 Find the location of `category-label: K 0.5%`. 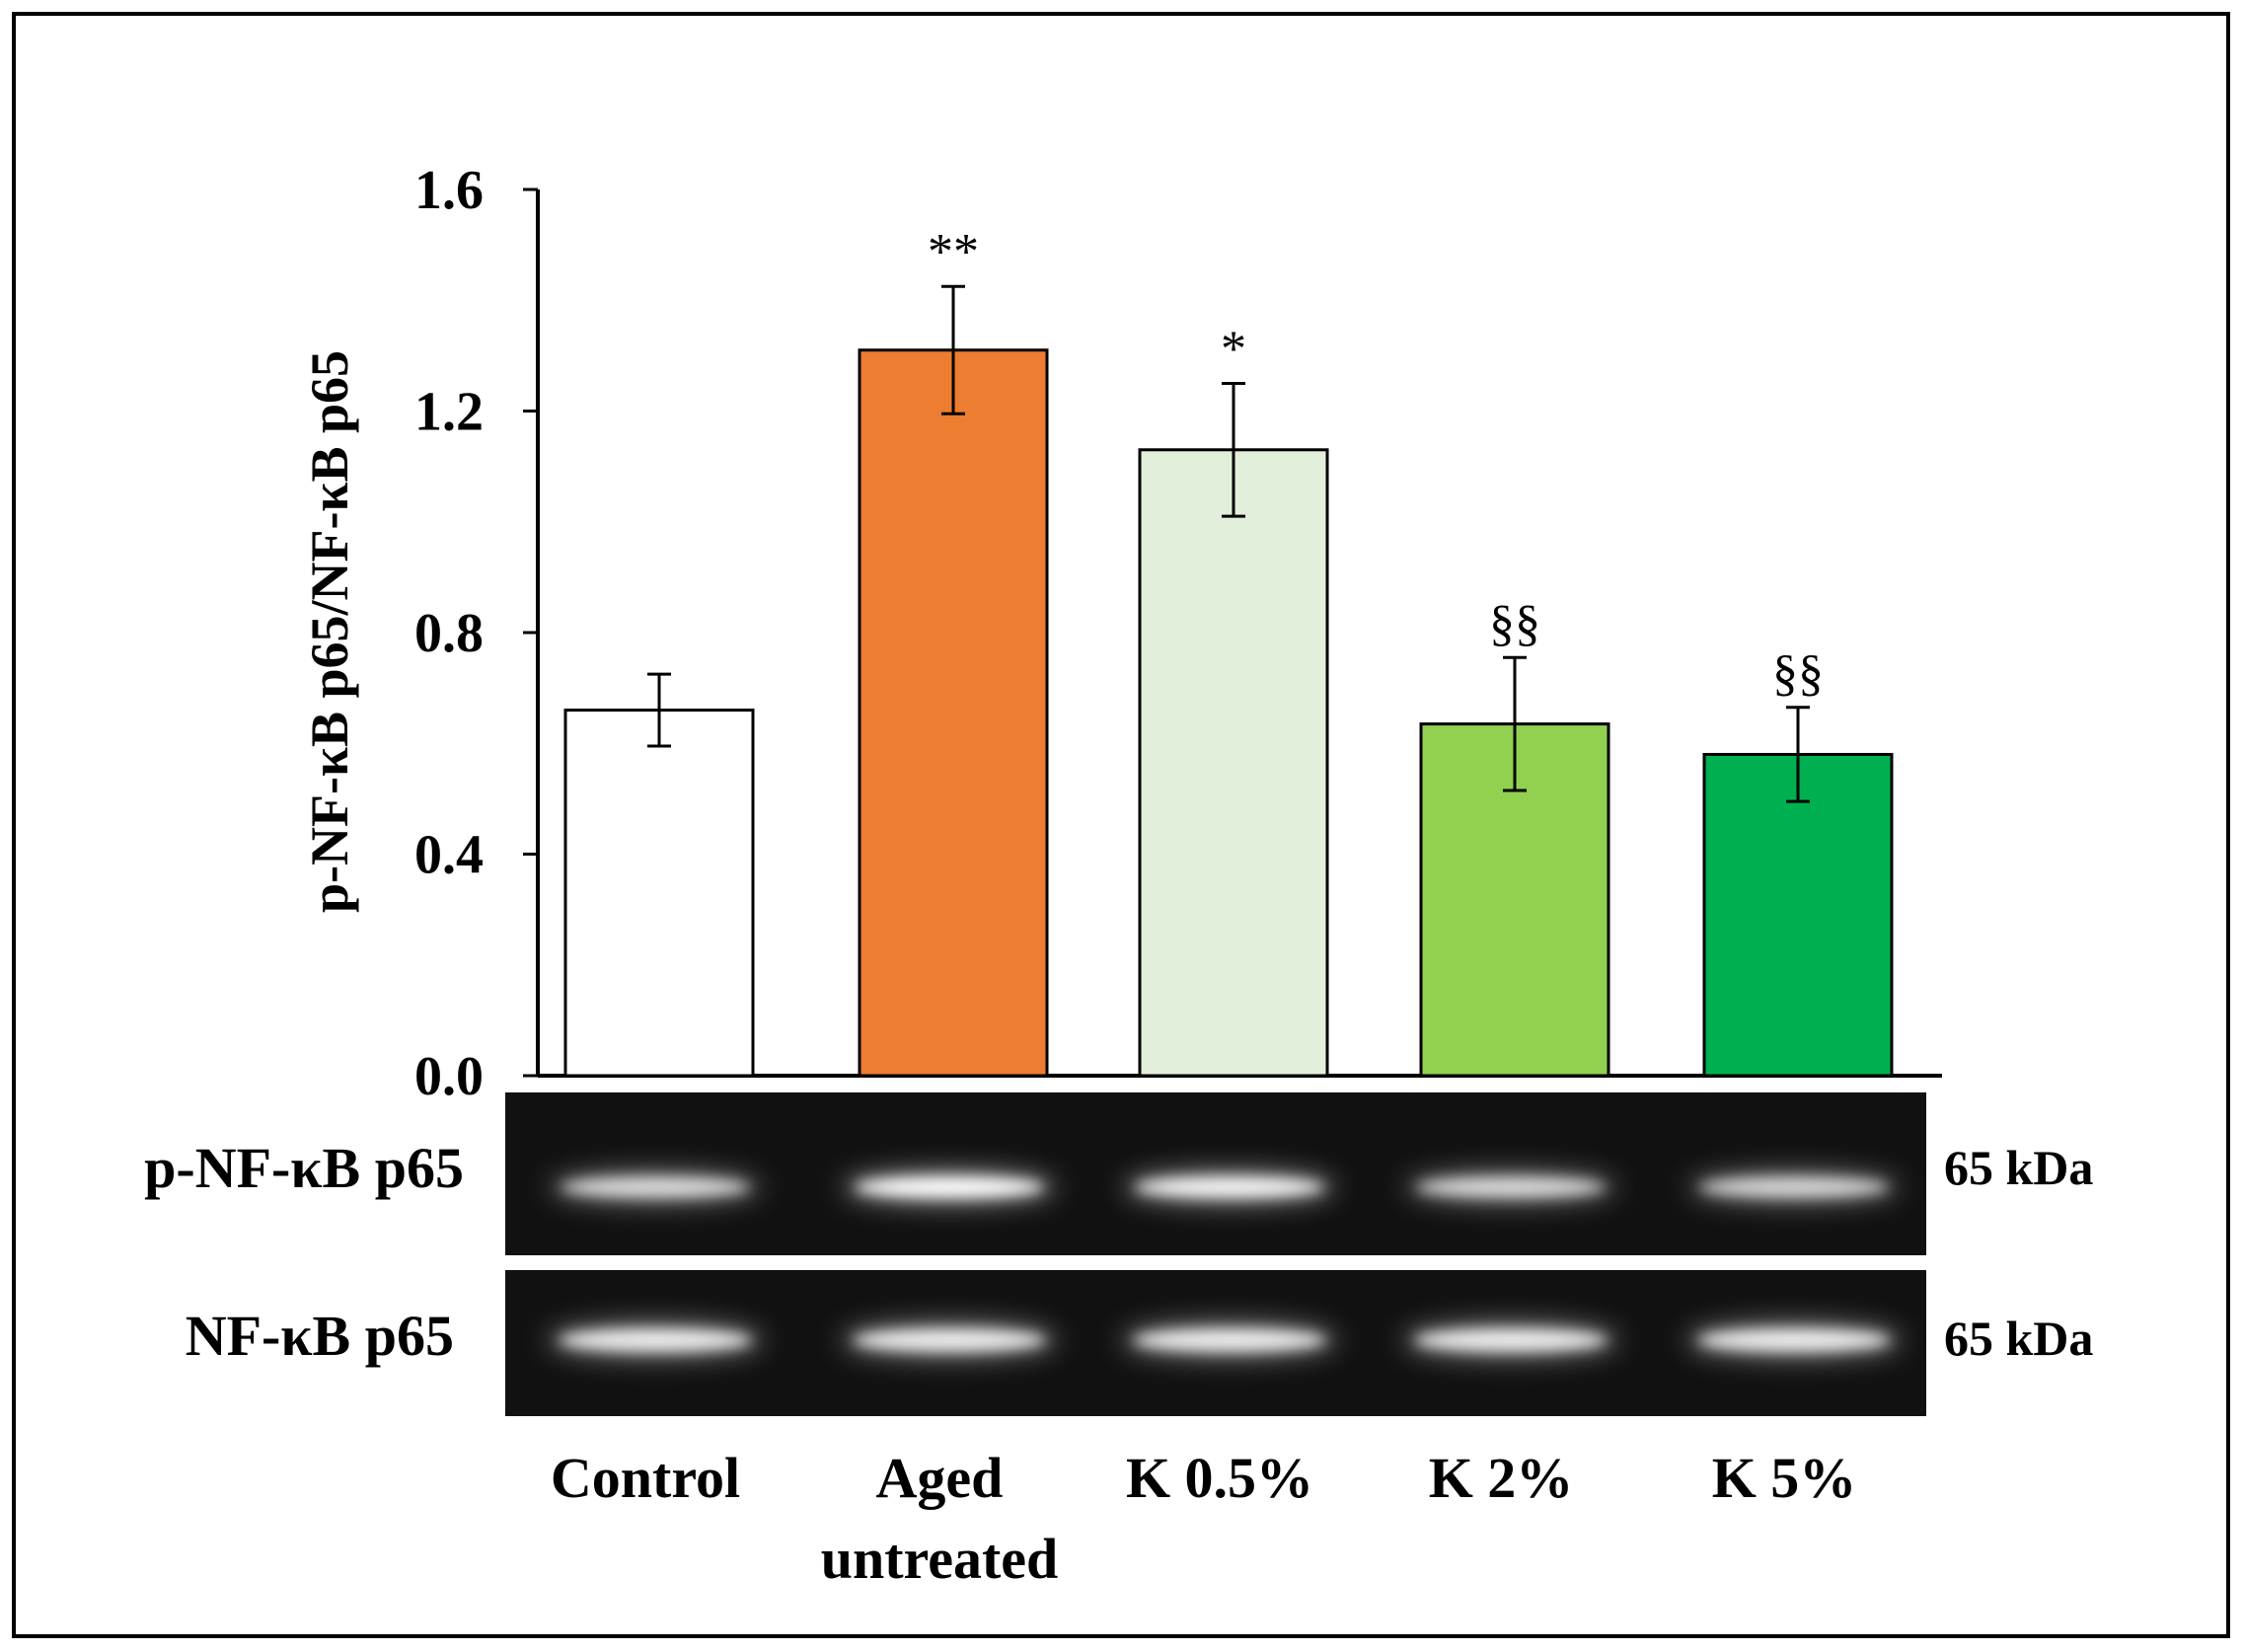

category-label: K 0.5% is located at coordinates (1220, 1478).